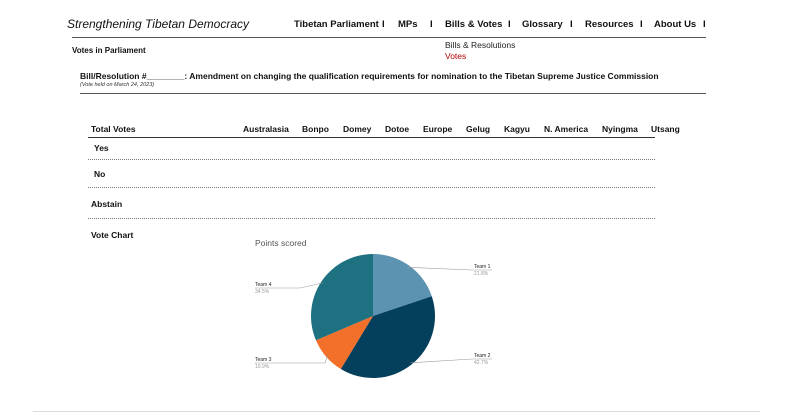  Describe the element at coordinates (675, 24) in the screenshot. I see `nav-about-us: About Us` at that location.